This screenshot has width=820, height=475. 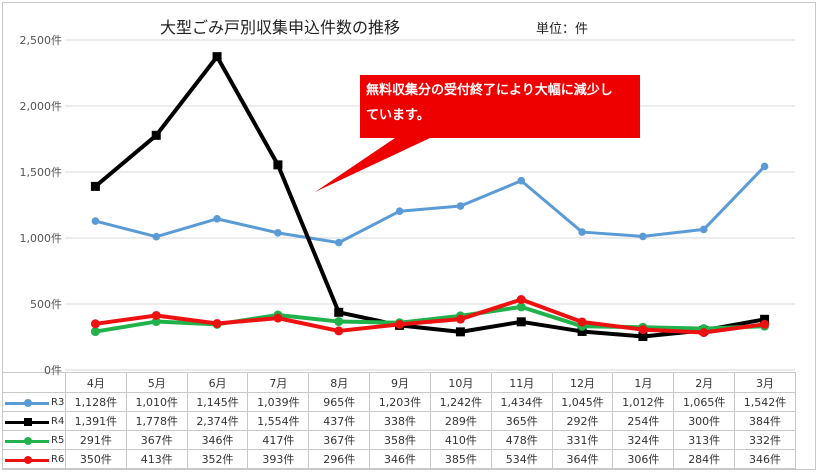 I want to click on data-label: 384件, so click(x=765, y=421).